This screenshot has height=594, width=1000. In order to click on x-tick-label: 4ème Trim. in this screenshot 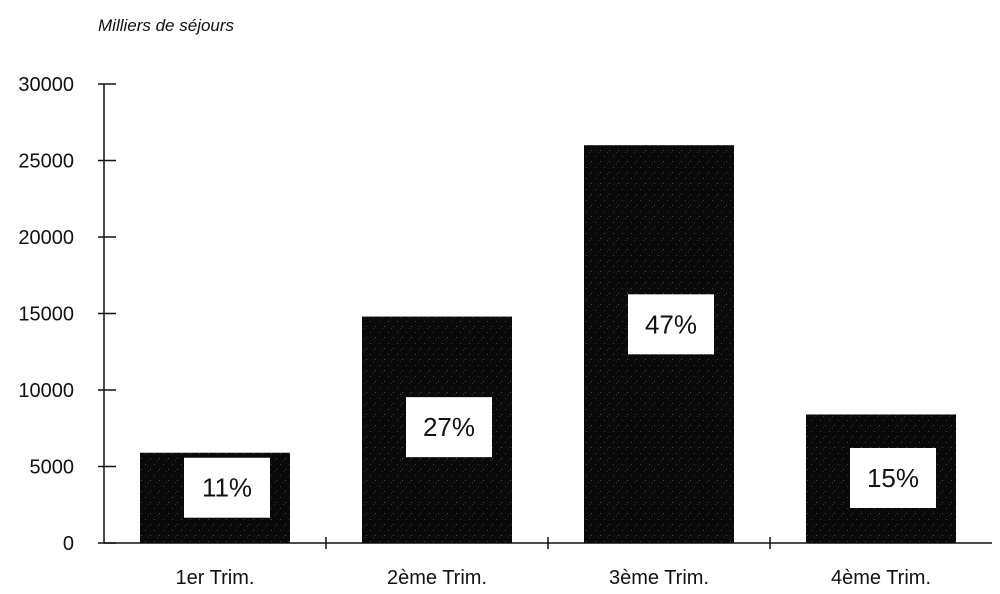, I will do `click(881, 578)`.